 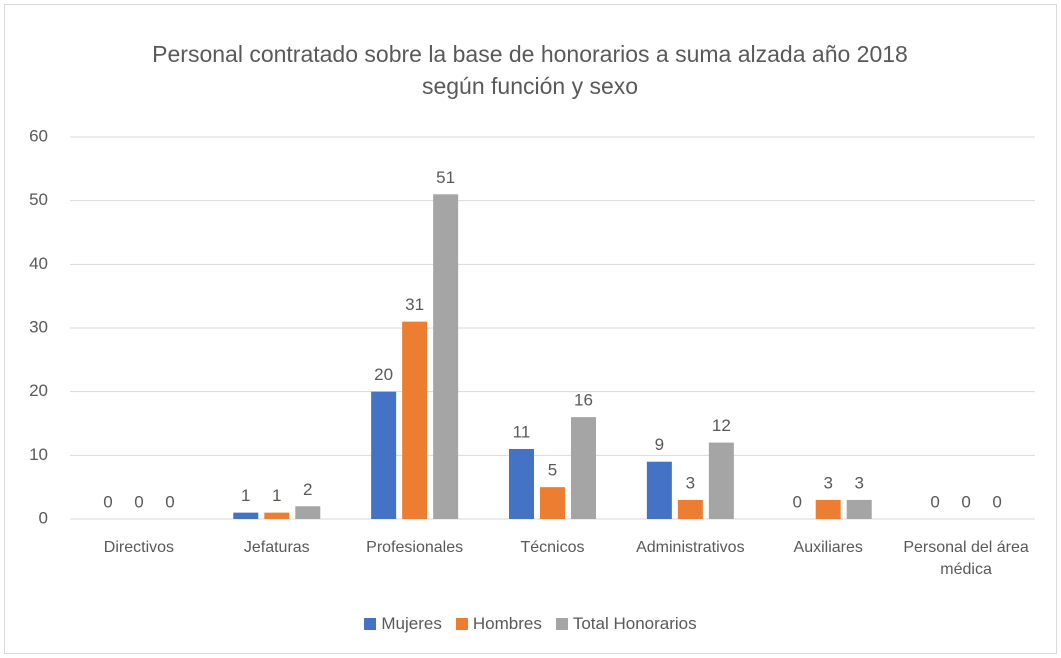 What do you see at coordinates (43, 517) in the screenshot?
I see `y-tick-label: 0` at bounding box center [43, 517].